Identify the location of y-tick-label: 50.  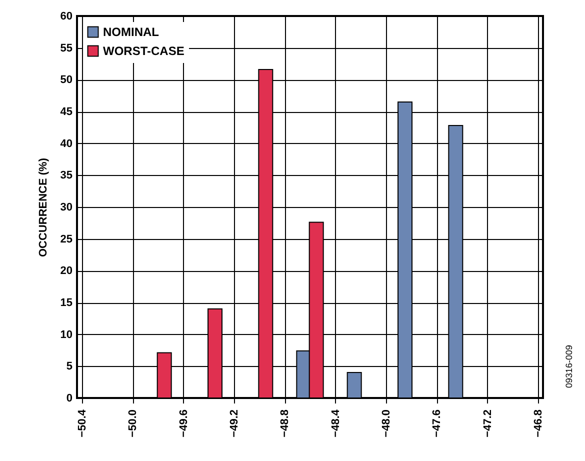
(66, 80).